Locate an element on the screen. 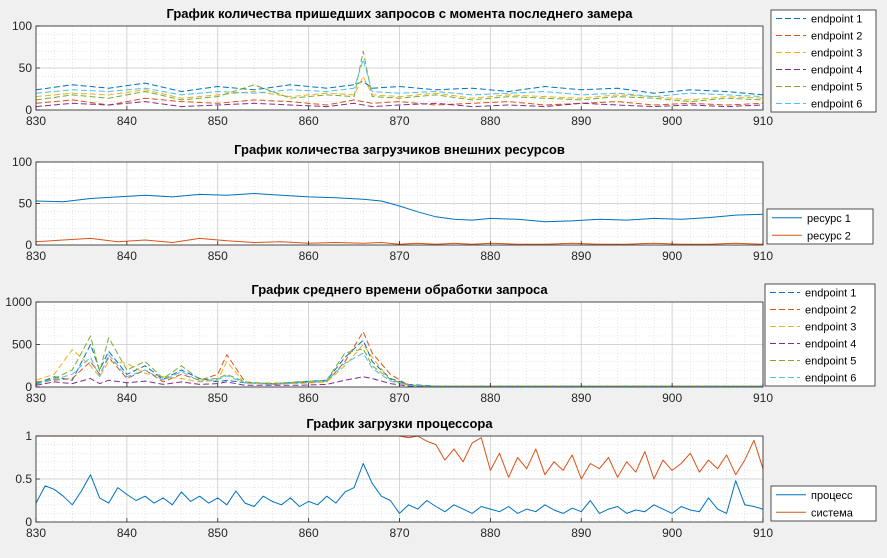  chart-title: График загрузки процессора is located at coordinates (399, 423).